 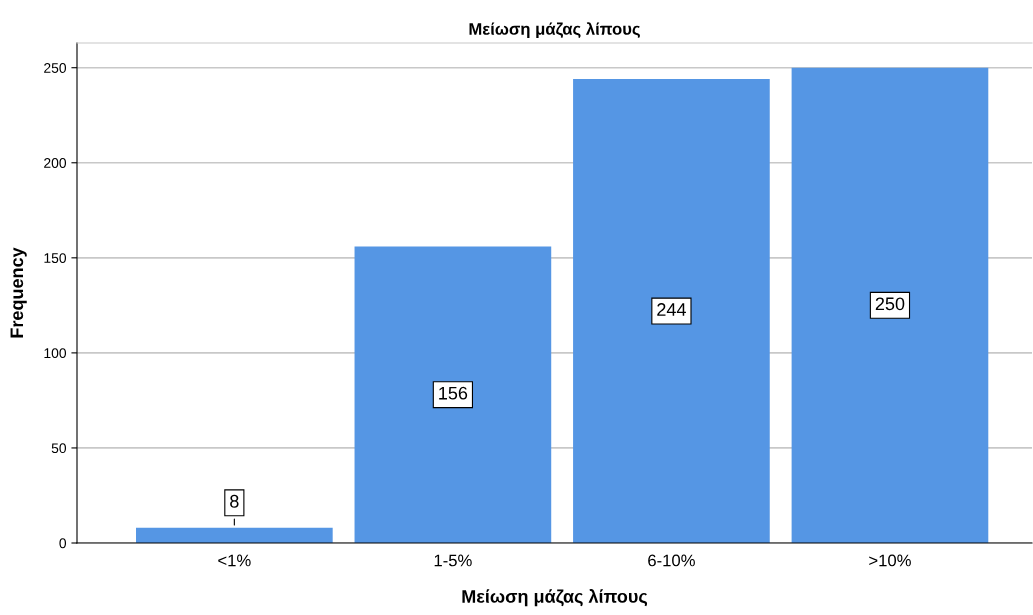 I want to click on x-tick-label: <1%, so click(x=234, y=560).